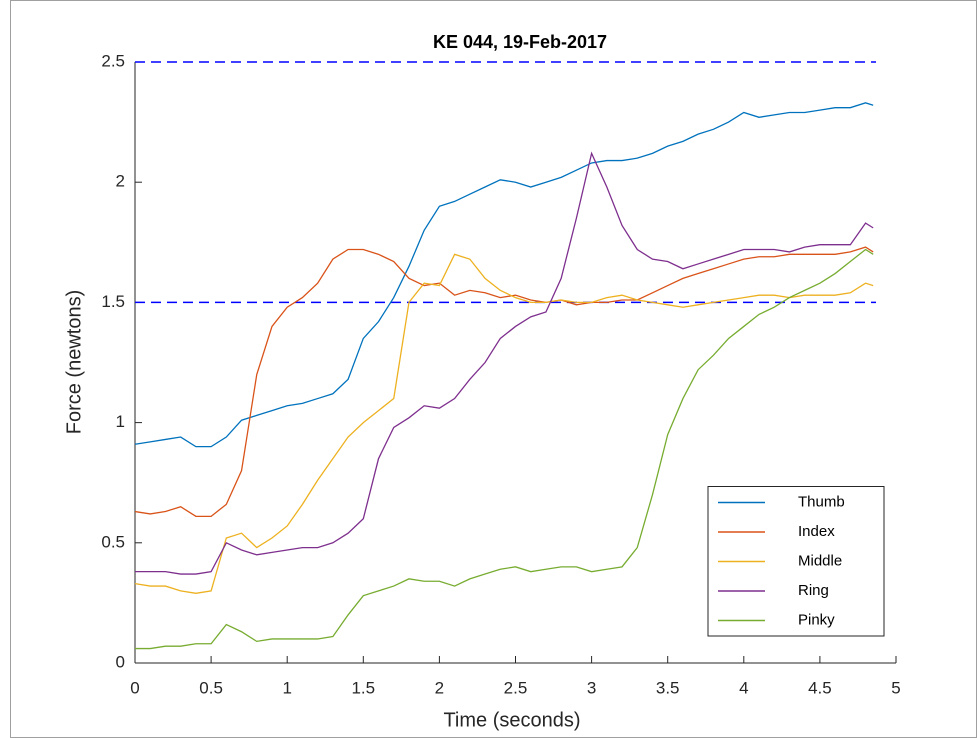 The height and width of the screenshot is (738, 977). What do you see at coordinates (591, 687) in the screenshot?
I see `x-tick-label: 3` at bounding box center [591, 687].